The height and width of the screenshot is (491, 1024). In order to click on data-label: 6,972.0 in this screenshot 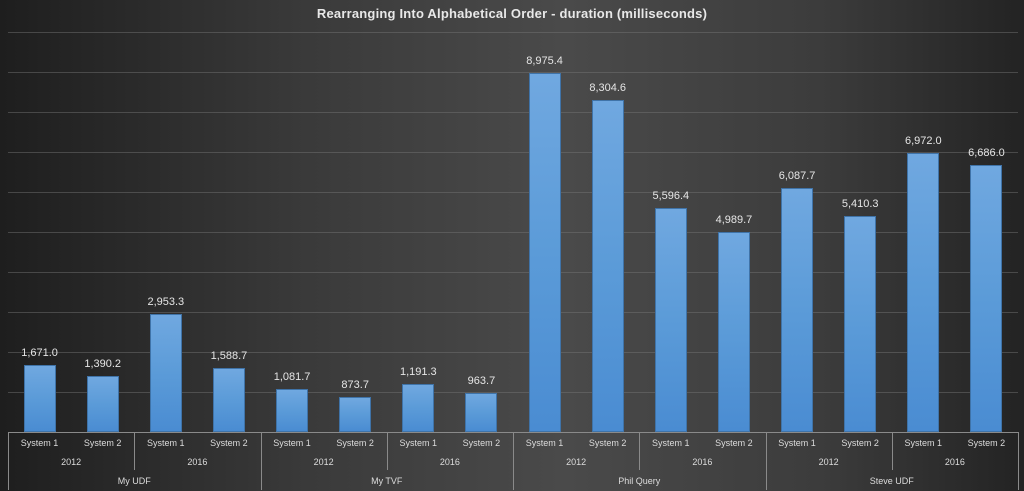, I will do `click(923, 141)`.